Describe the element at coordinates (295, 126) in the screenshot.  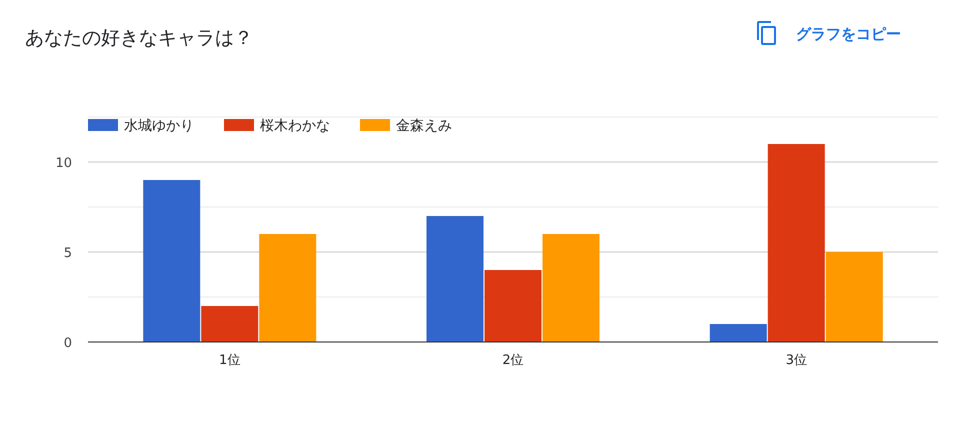
I see `legend-label: 桜木わかな` at that location.